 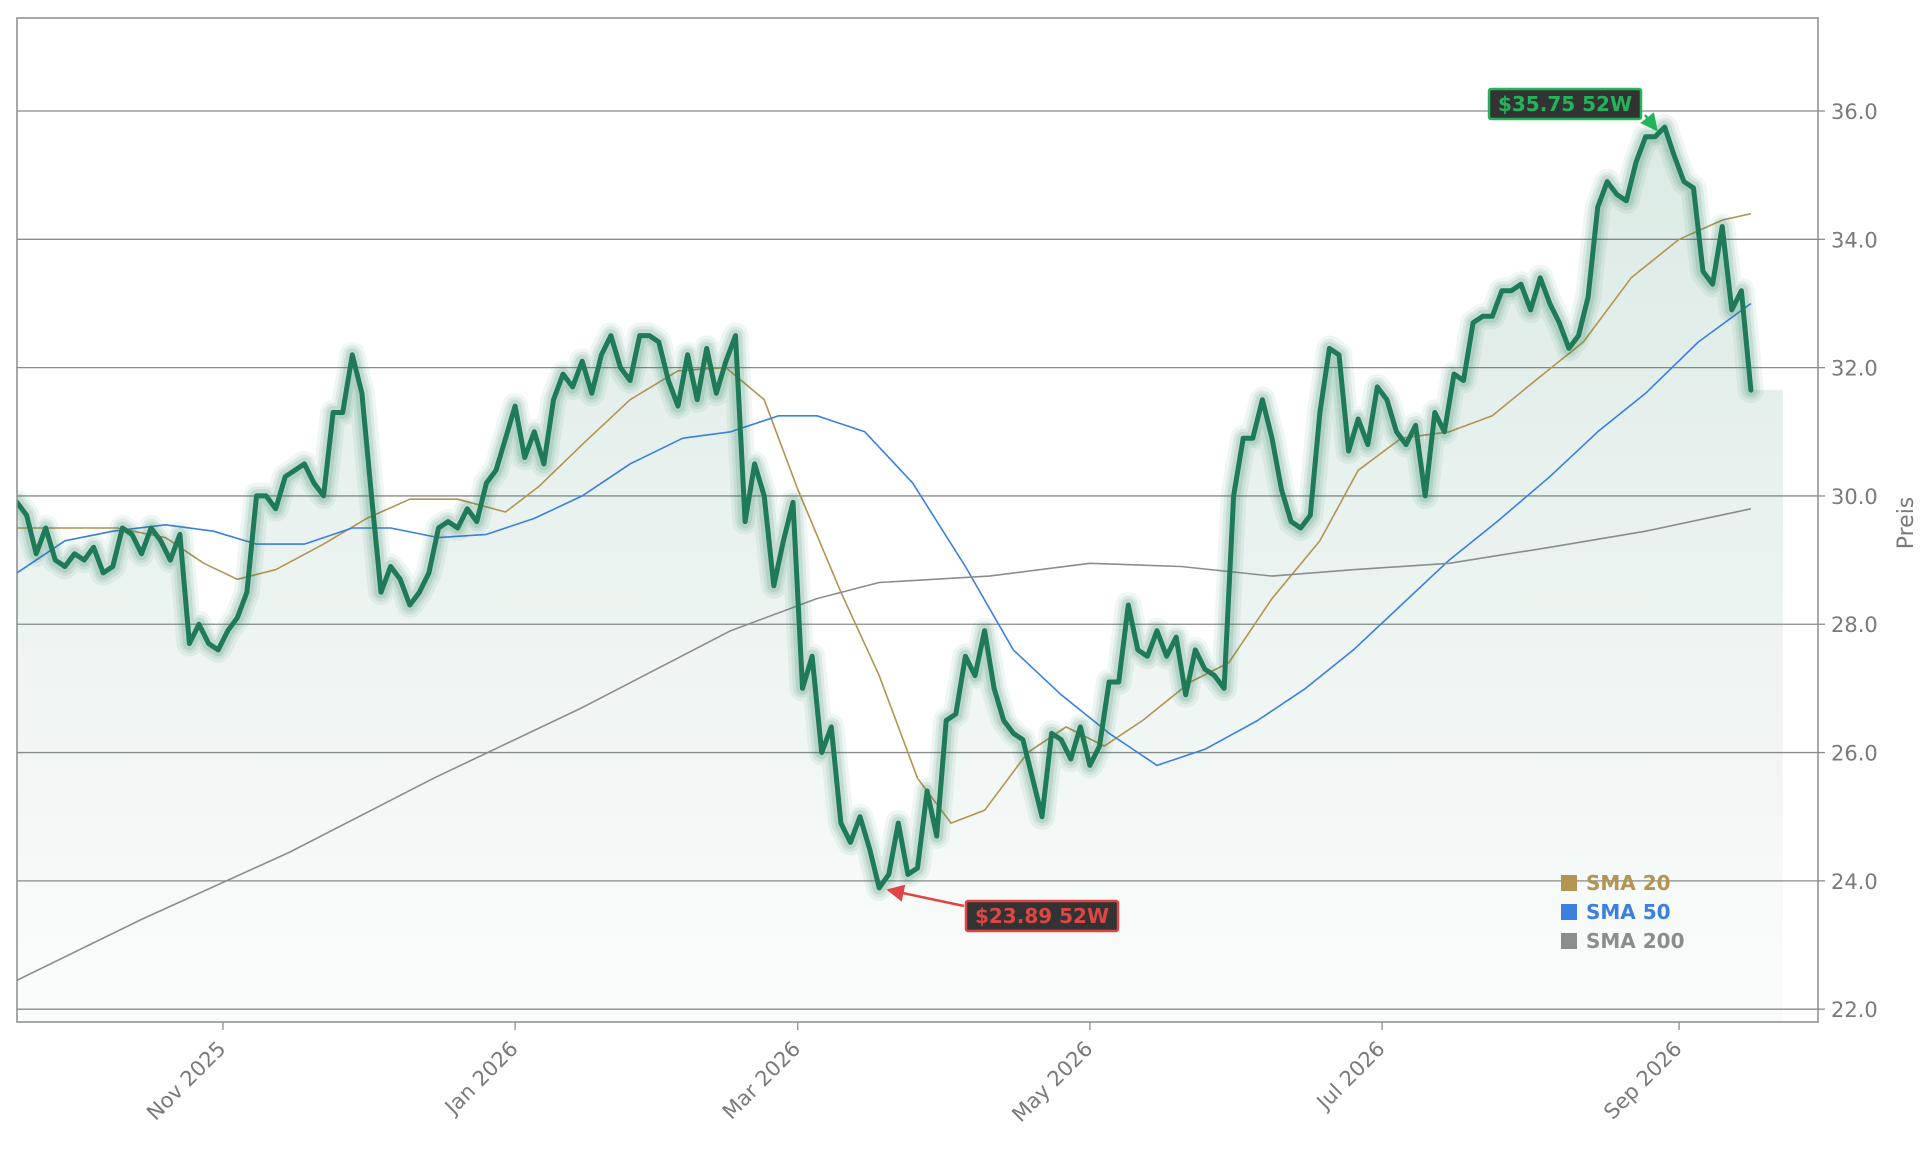 What do you see at coordinates (1052, 1082) in the screenshot?
I see `x-tick-label: May 2026` at bounding box center [1052, 1082].